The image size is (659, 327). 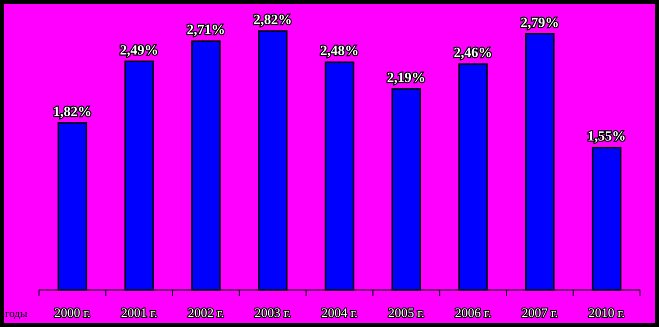 What do you see at coordinates (540, 23) in the screenshot?
I see `data-label: 2,79%` at bounding box center [540, 23].